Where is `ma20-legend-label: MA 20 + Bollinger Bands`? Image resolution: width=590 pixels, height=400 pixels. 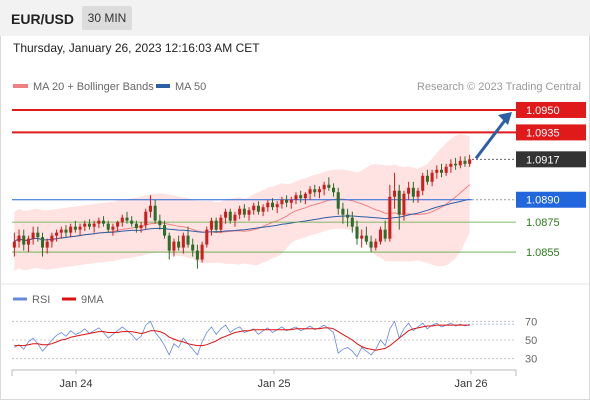
ma20-legend-label: MA 20 + Bollinger Bands is located at coordinates (93, 87).